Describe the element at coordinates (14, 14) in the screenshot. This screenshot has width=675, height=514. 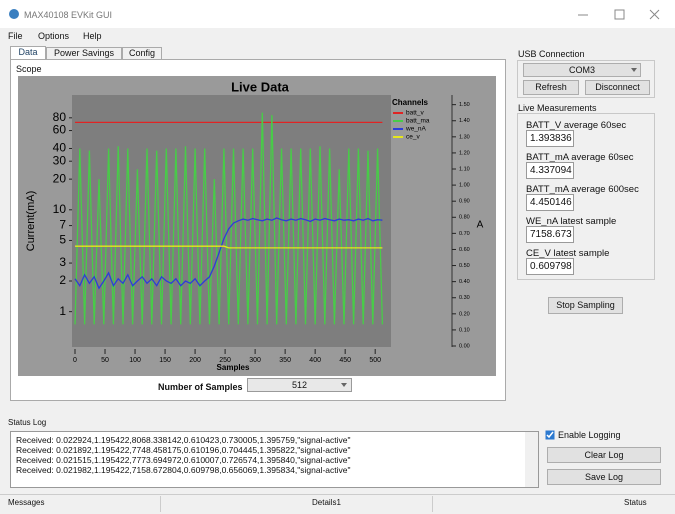
I see `app-icon` at that location.